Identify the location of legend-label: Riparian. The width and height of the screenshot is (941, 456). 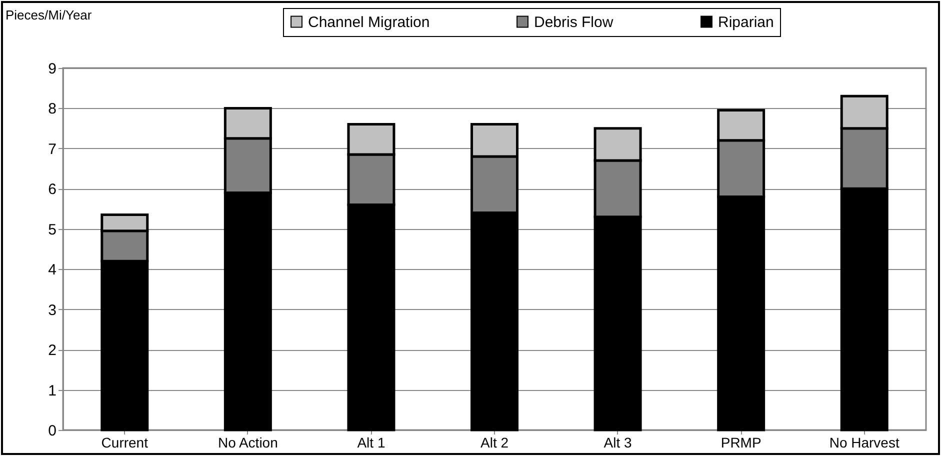
(746, 22).